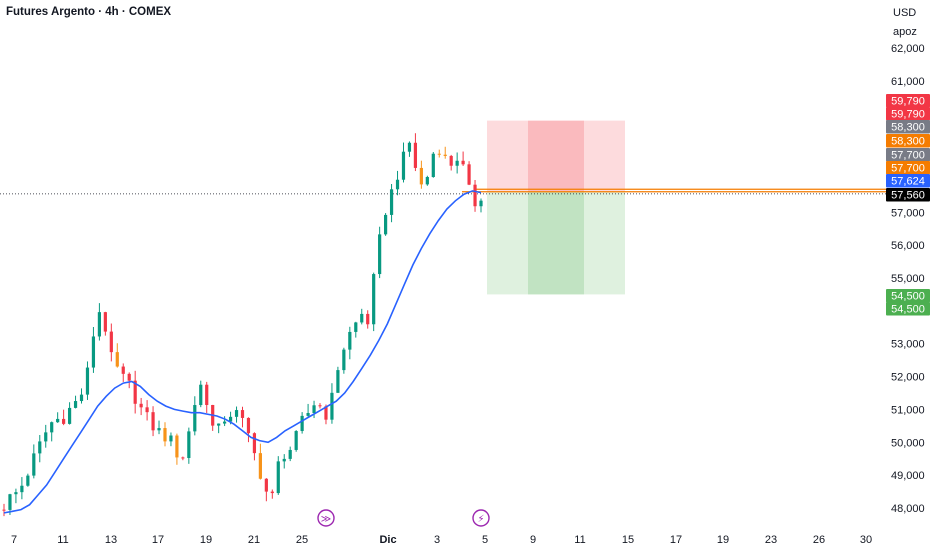 This screenshot has width=932, height=550. I want to click on svg-text: 57,560, so click(908, 196).